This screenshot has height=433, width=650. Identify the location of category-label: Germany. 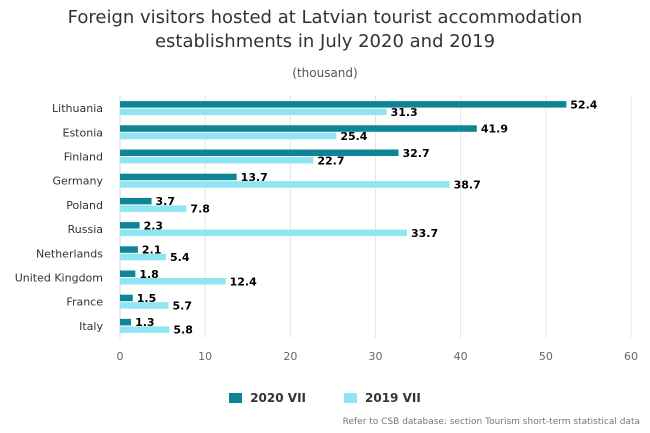
(77, 181).